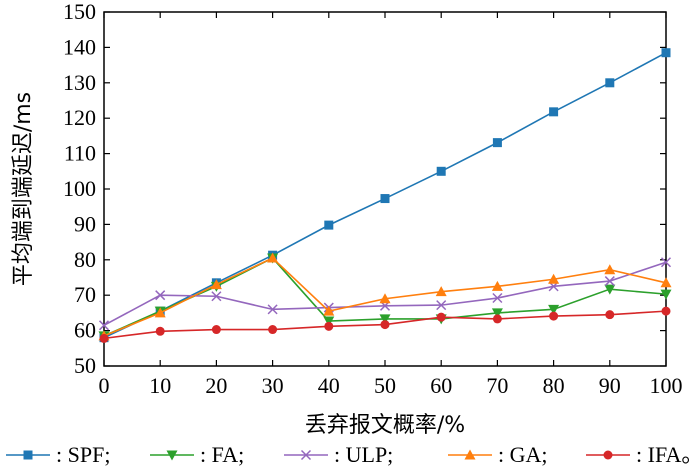  I want to click on y-tick-label: 100, so click(79, 188).